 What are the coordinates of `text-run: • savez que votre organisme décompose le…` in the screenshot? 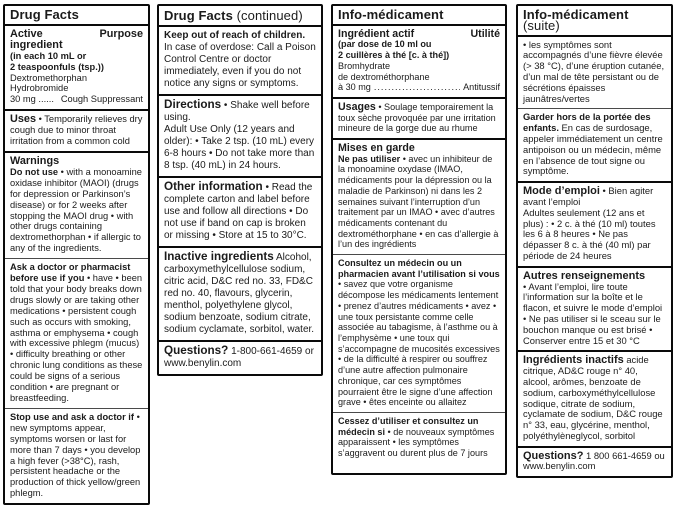 It's located at (419, 343).